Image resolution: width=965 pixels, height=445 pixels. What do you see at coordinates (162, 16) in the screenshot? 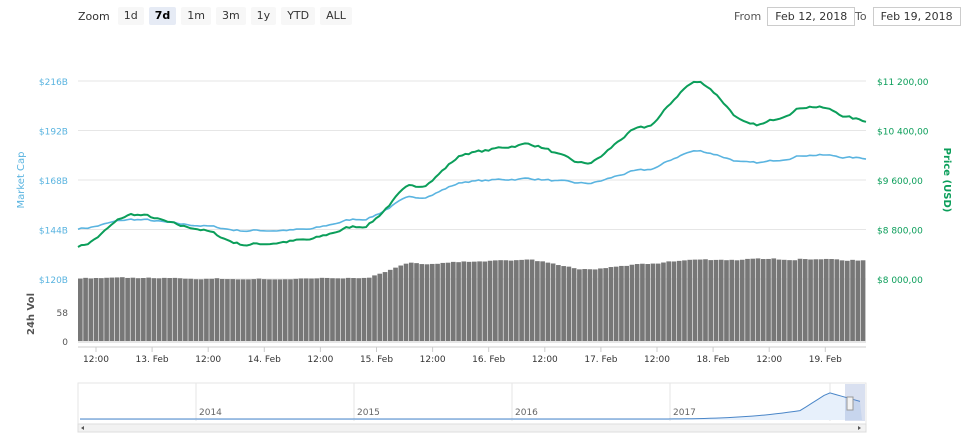
I see `zoom-button-7d: 7d` at bounding box center [162, 16].